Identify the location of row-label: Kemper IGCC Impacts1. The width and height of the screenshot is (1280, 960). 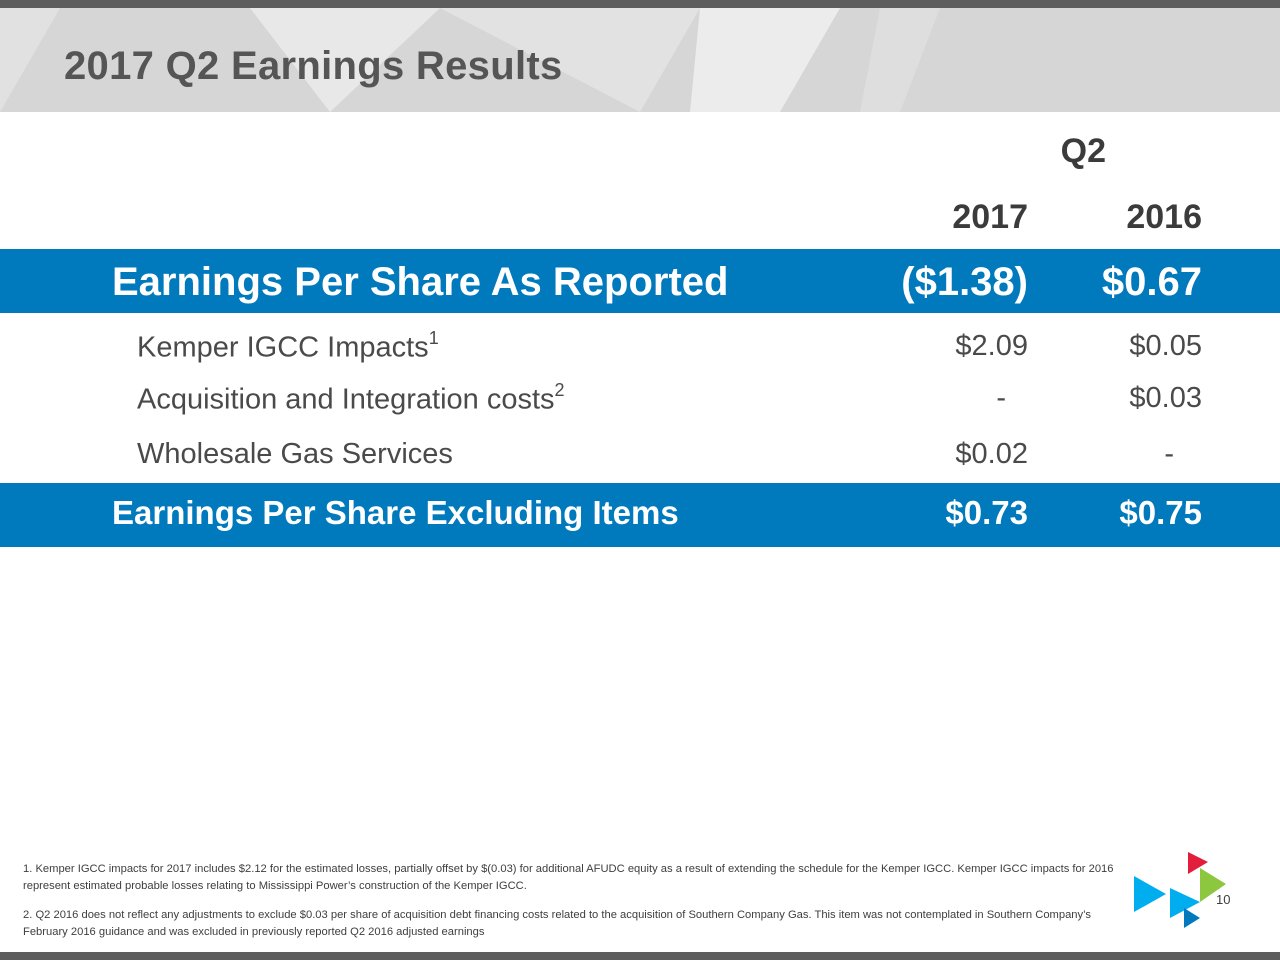
(288, 346).